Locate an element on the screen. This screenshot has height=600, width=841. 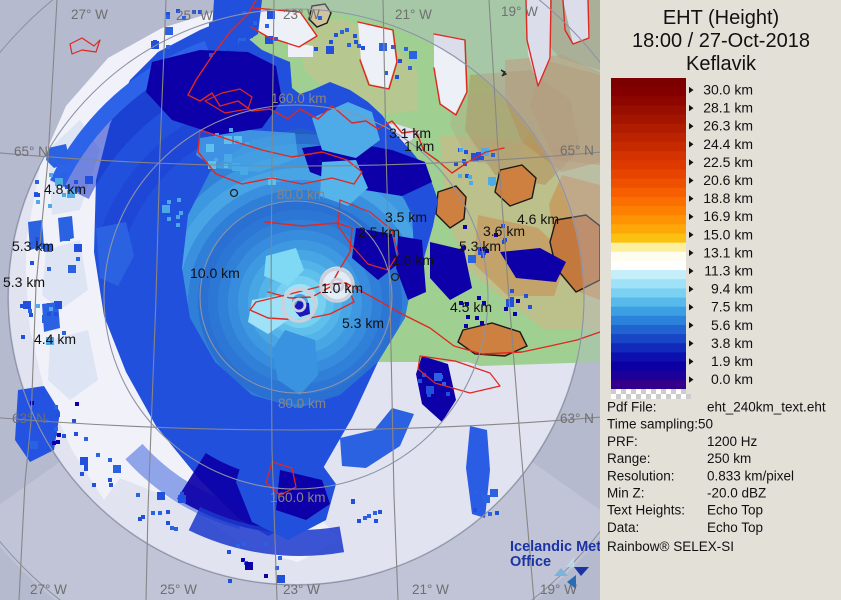
svg-text: 20.6 km is located at coordinates (728, 180).